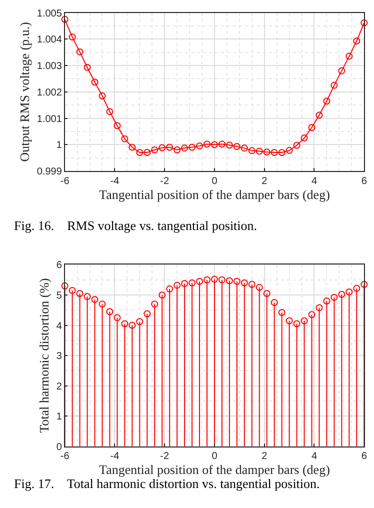 The height and width of the screenshot is (508, 374). Describe the element at coordinates (49, 14) in the screenshot. I see `y-tick-label: 1.005` at that location.